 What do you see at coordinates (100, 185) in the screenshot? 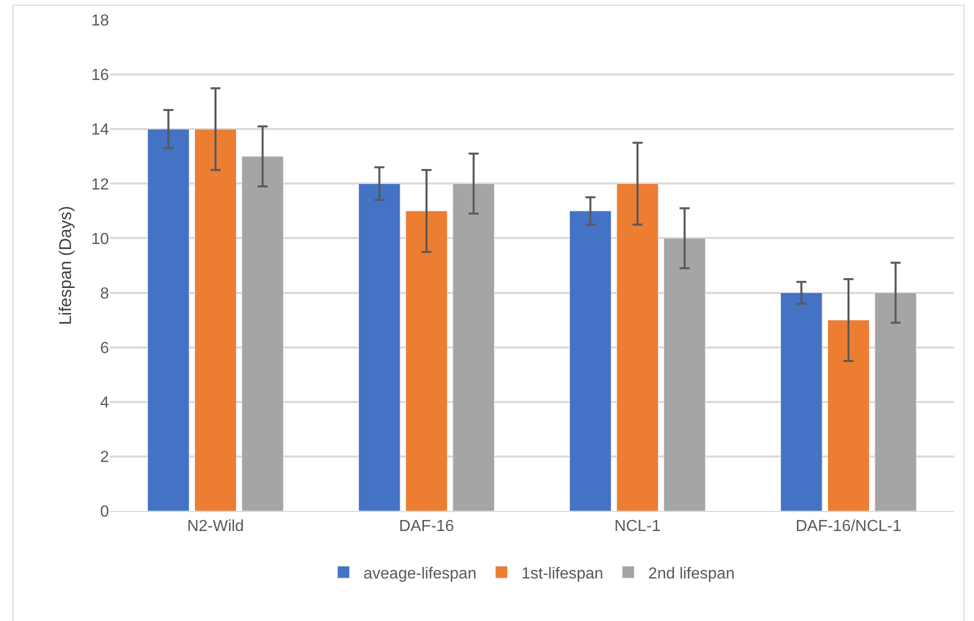
I see `y-tick-label: 12` at bounding box center [100, 185].